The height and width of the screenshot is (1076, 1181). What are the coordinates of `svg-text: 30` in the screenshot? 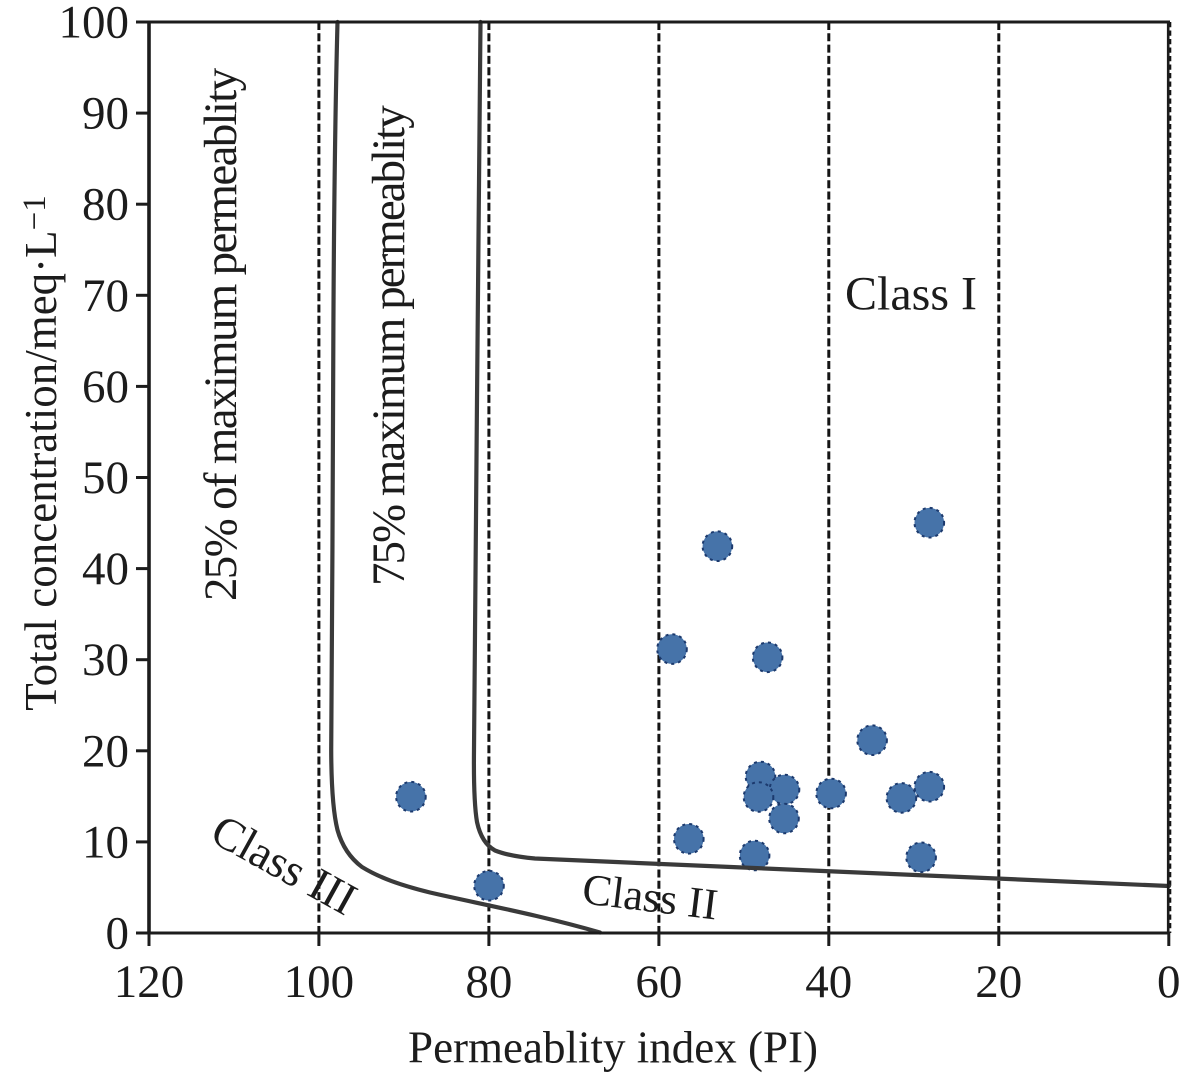 It's located at (105, 660).